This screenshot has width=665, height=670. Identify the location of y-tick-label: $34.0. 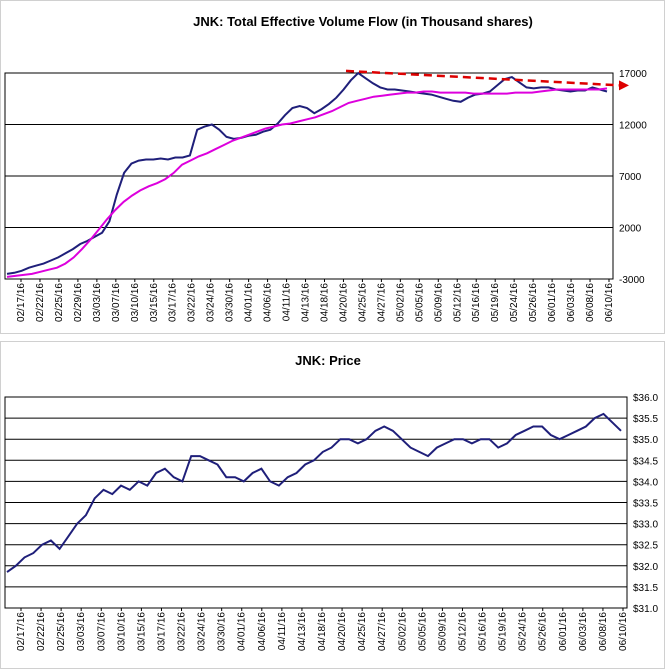
(645, 482).